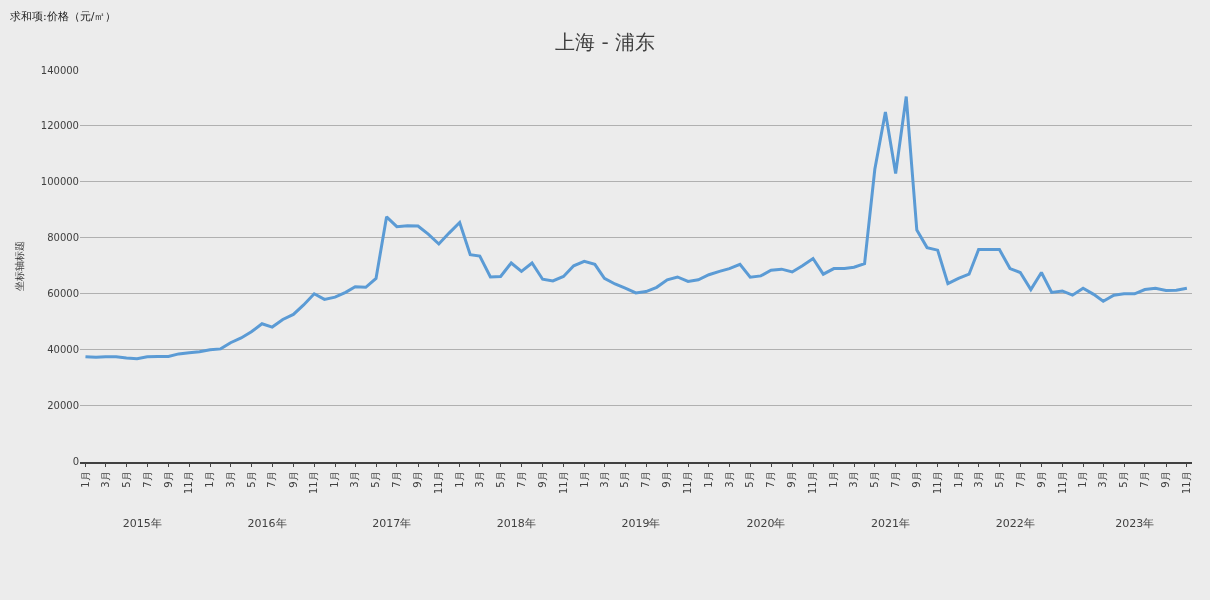 This screenshot has width=1210, height=600. What do you see at coordinates (63, 350) in the screenshot?
I see `y-tick-label: 40000` at bounding box center [63, 350].